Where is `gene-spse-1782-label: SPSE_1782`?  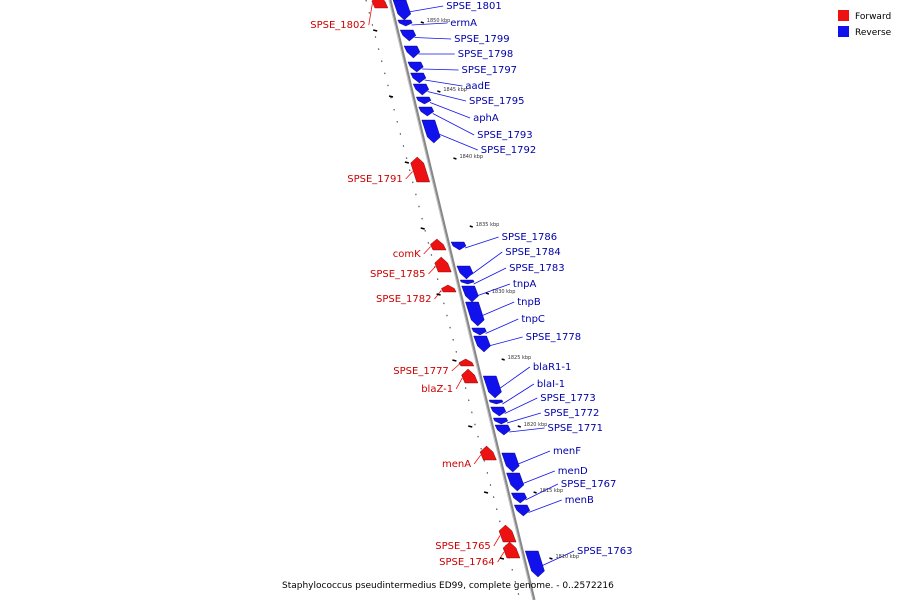 gene-spse-1782-label: SPSE_1782 is located at coordinates (404, 299).